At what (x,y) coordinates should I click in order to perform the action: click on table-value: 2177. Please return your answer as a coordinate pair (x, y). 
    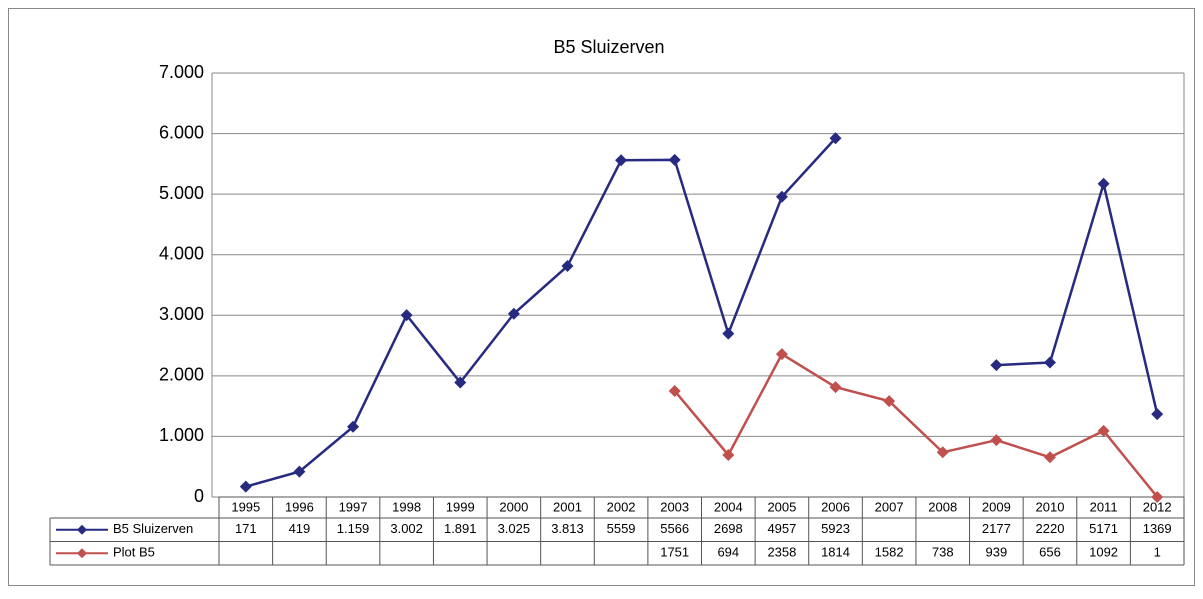
    Looking at the image, I should click on (996, 528).